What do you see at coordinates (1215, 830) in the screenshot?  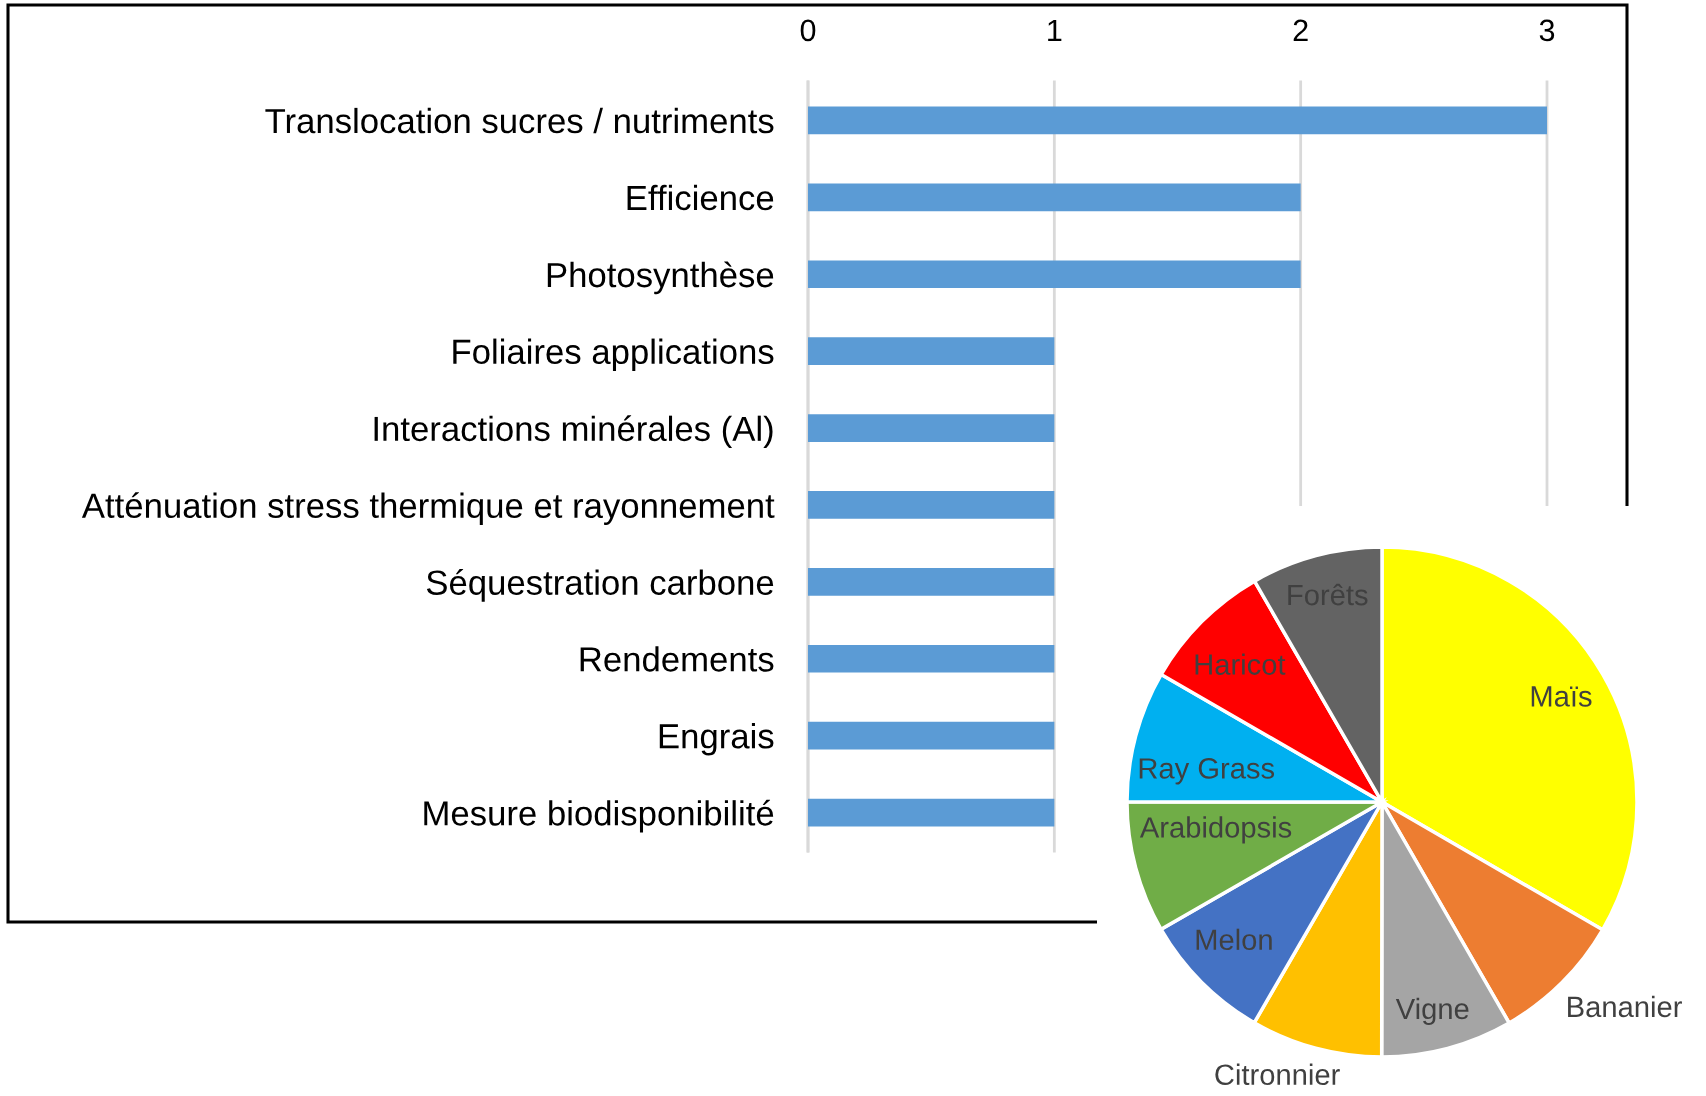 I see `slice-label: Arabidopsis` at bounding box center [1215, 830].